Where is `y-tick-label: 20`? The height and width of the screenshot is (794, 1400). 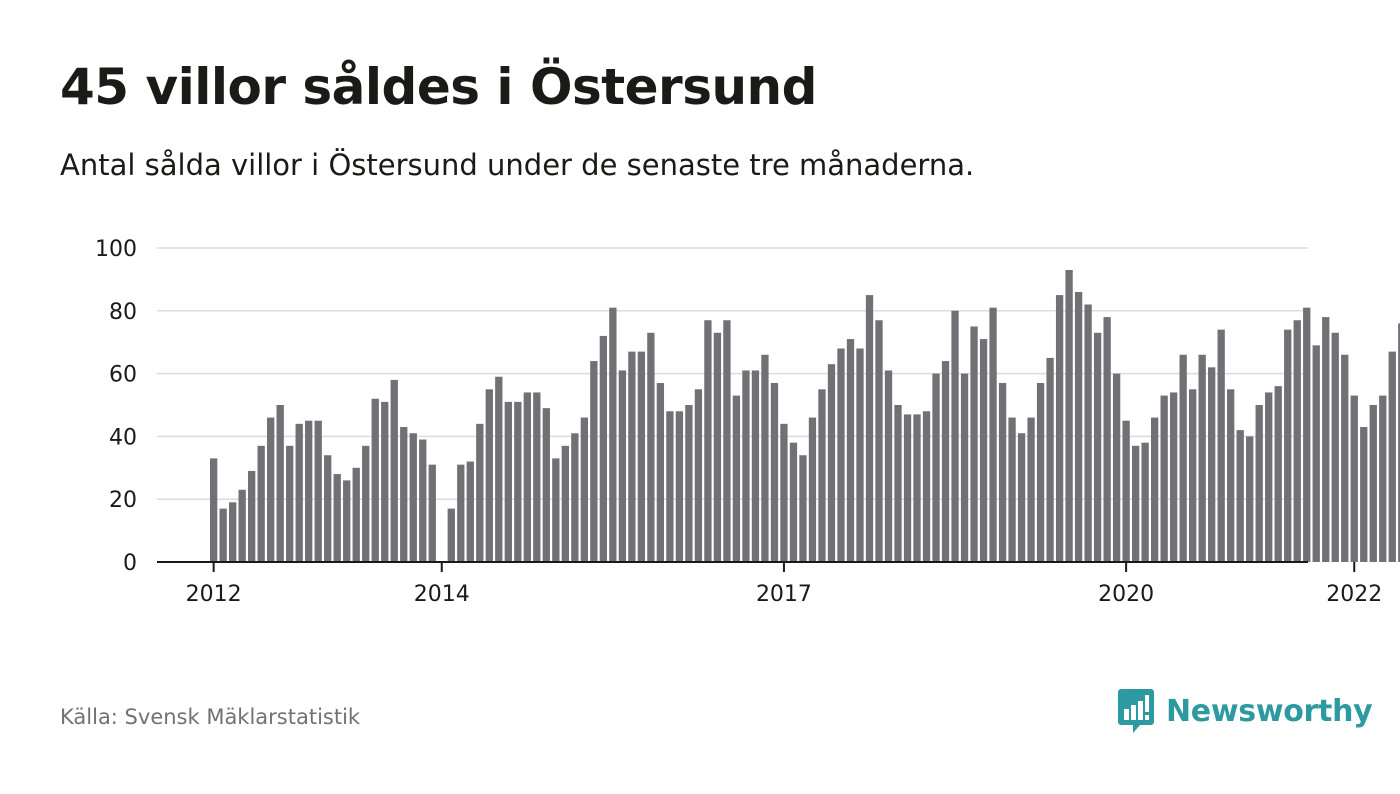
y-tick-label: 20 is located at coordinates (123, 500).